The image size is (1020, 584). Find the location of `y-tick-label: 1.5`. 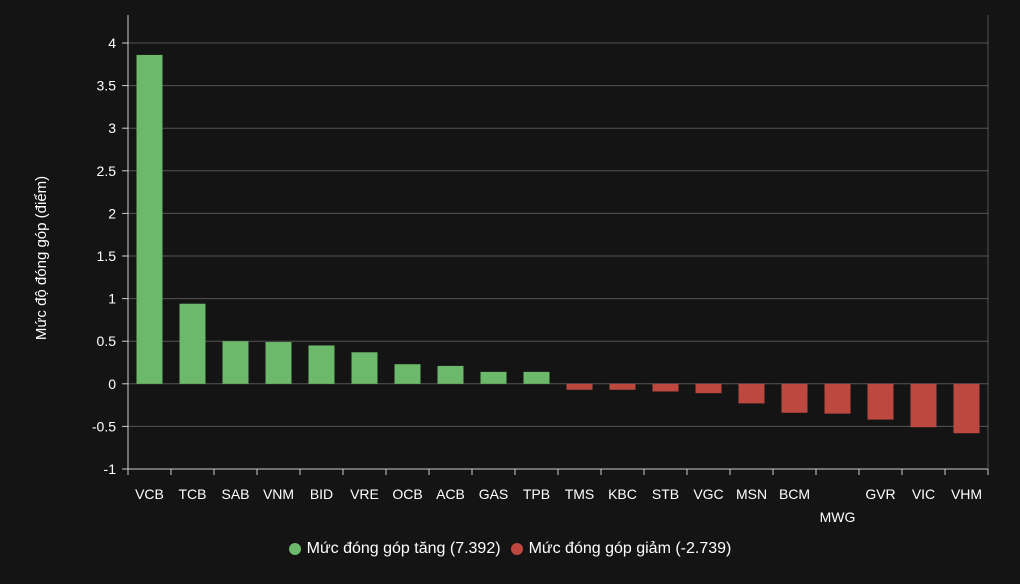

y-tick-label: 1.5 is located at coordinates (107, 256).